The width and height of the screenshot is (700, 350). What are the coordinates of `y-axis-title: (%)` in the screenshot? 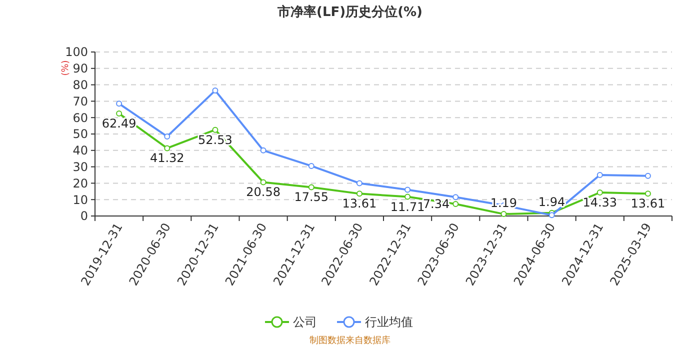 It's located at (66, 68).